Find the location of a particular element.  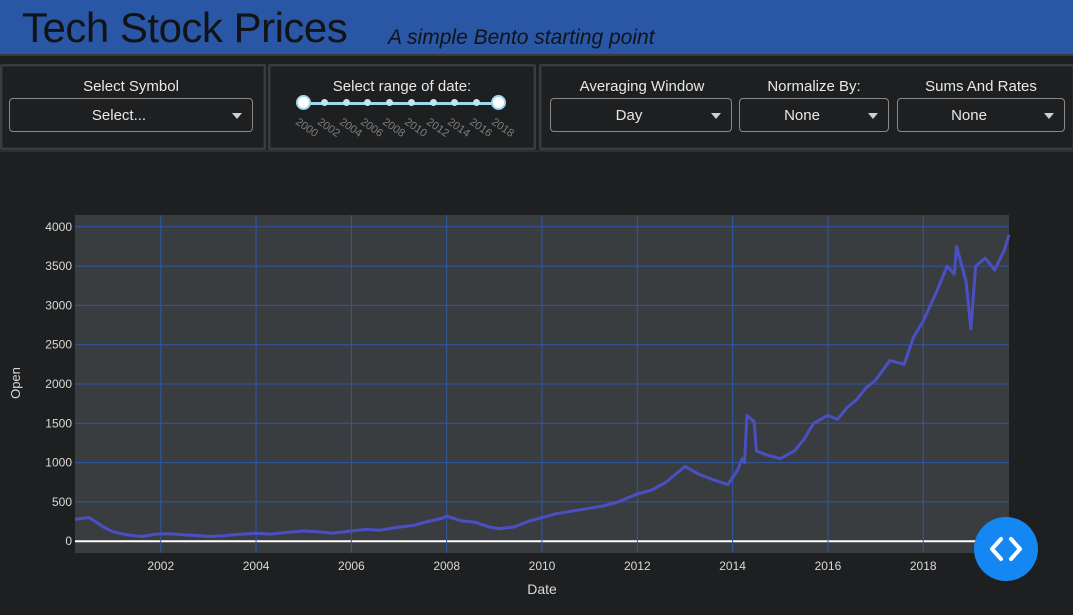

averaging-label: Averaging Window is located at coordinates (642, 86).